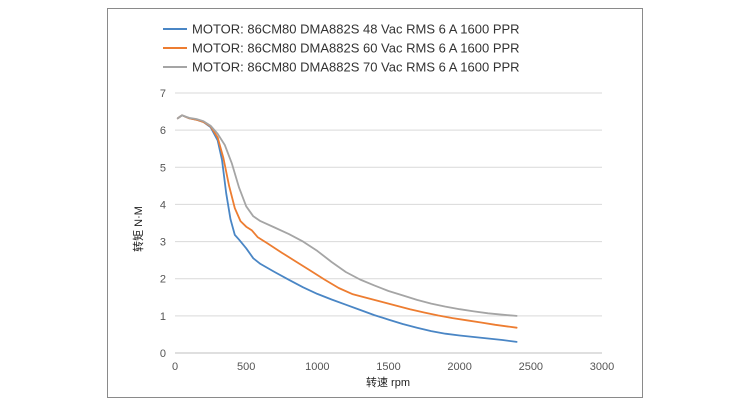 The image size is (750, 408). What do you see at coordinates (163, 354) in the screenshot?
I see `y-tick-label: 0` at bounding box center [163, 354].